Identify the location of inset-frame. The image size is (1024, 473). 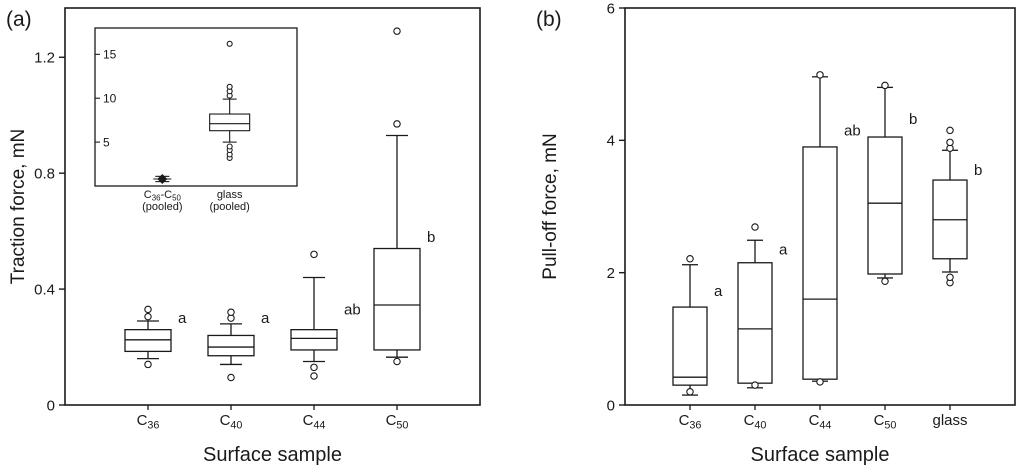
(196, 107).